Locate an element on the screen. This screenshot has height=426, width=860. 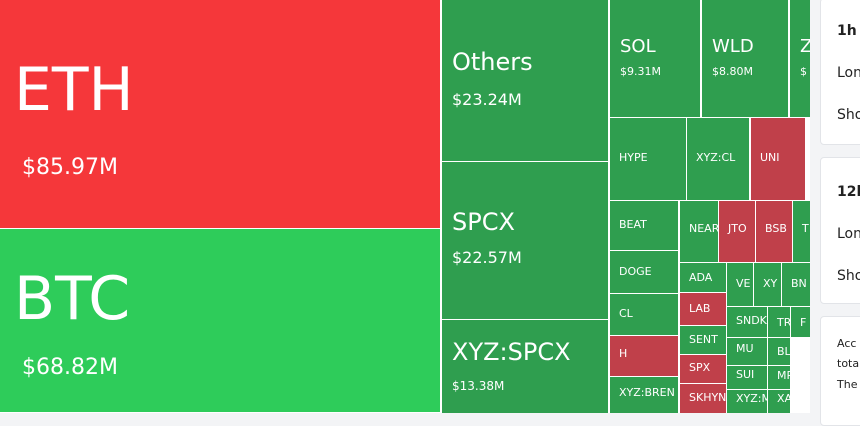
tile-value: $85.97M is located at coordinates (70, 167).